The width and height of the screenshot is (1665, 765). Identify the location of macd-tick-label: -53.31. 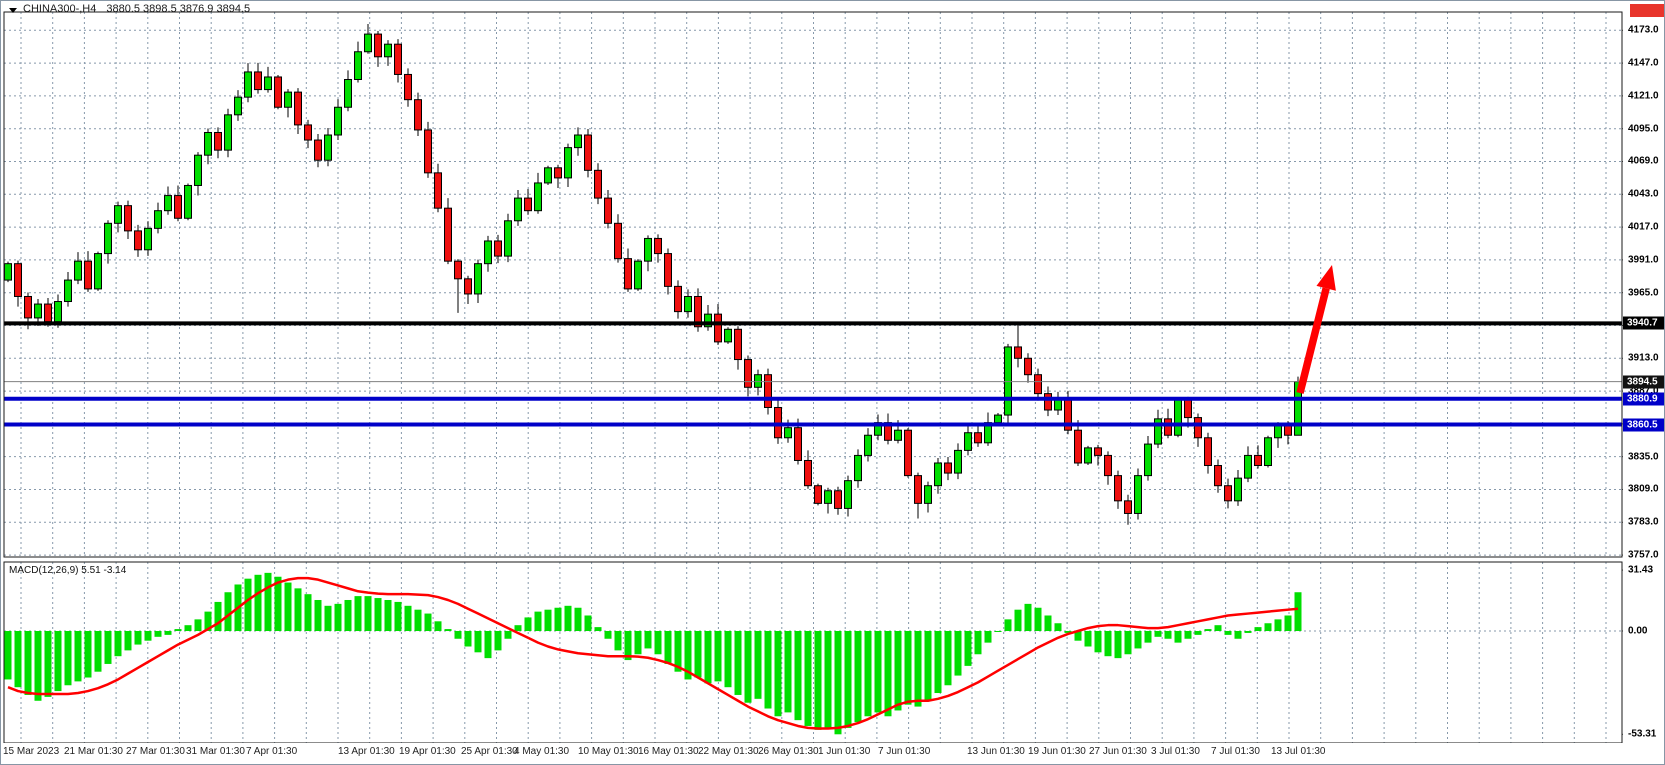
(1642, 734).